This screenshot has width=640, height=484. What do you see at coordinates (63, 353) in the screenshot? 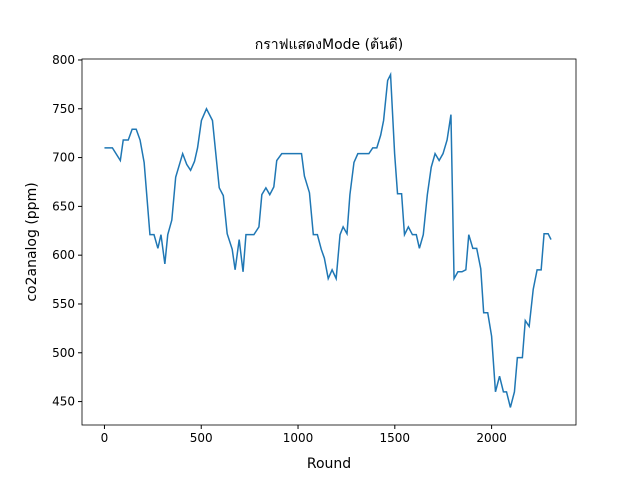
I see `y-tick-label: 500` at bounding box center [63, 353].